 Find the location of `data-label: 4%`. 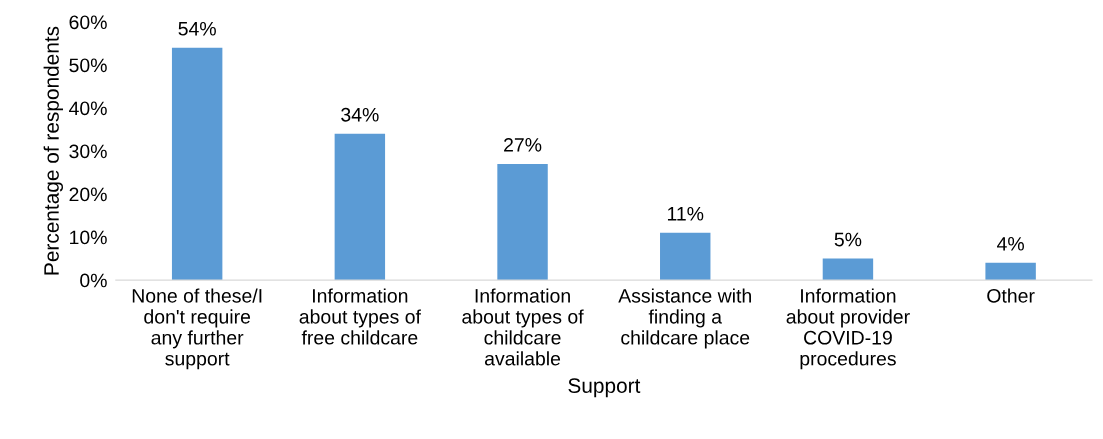

data-label: 4% is located at coordinates (1010, 244).